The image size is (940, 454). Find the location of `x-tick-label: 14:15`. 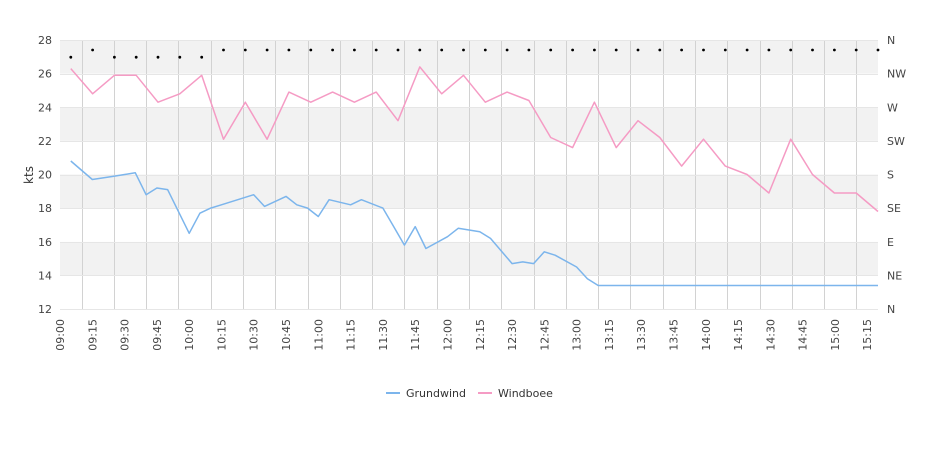

x-tick-label: 14:15 is located at coordinates (738, 335).